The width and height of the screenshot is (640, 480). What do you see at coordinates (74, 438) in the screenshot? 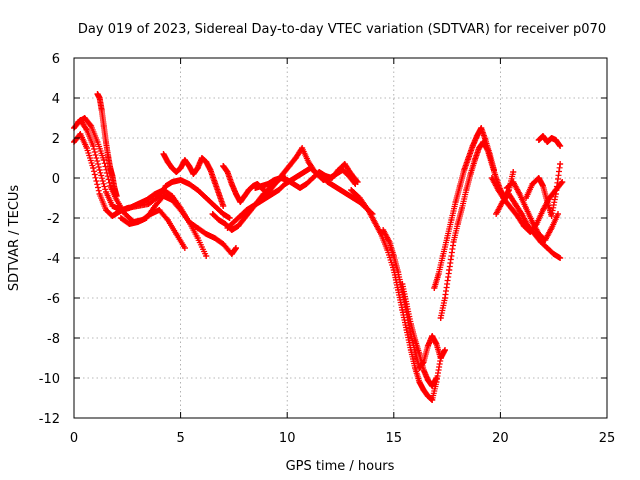
I see `x-tick-label: 0` at bounding box center [74, 438].